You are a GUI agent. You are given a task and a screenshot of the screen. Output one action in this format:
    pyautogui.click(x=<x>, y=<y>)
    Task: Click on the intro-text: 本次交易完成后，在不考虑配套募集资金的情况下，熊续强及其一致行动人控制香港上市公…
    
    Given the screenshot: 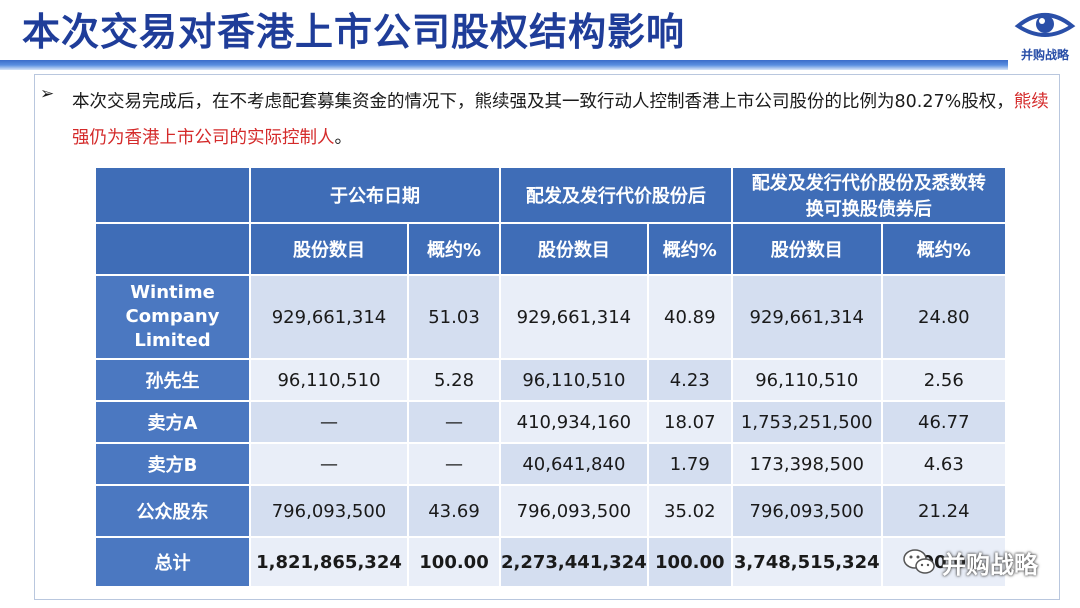 What is the action you would take?
    pyautogui.click(x=543, y=102)
    